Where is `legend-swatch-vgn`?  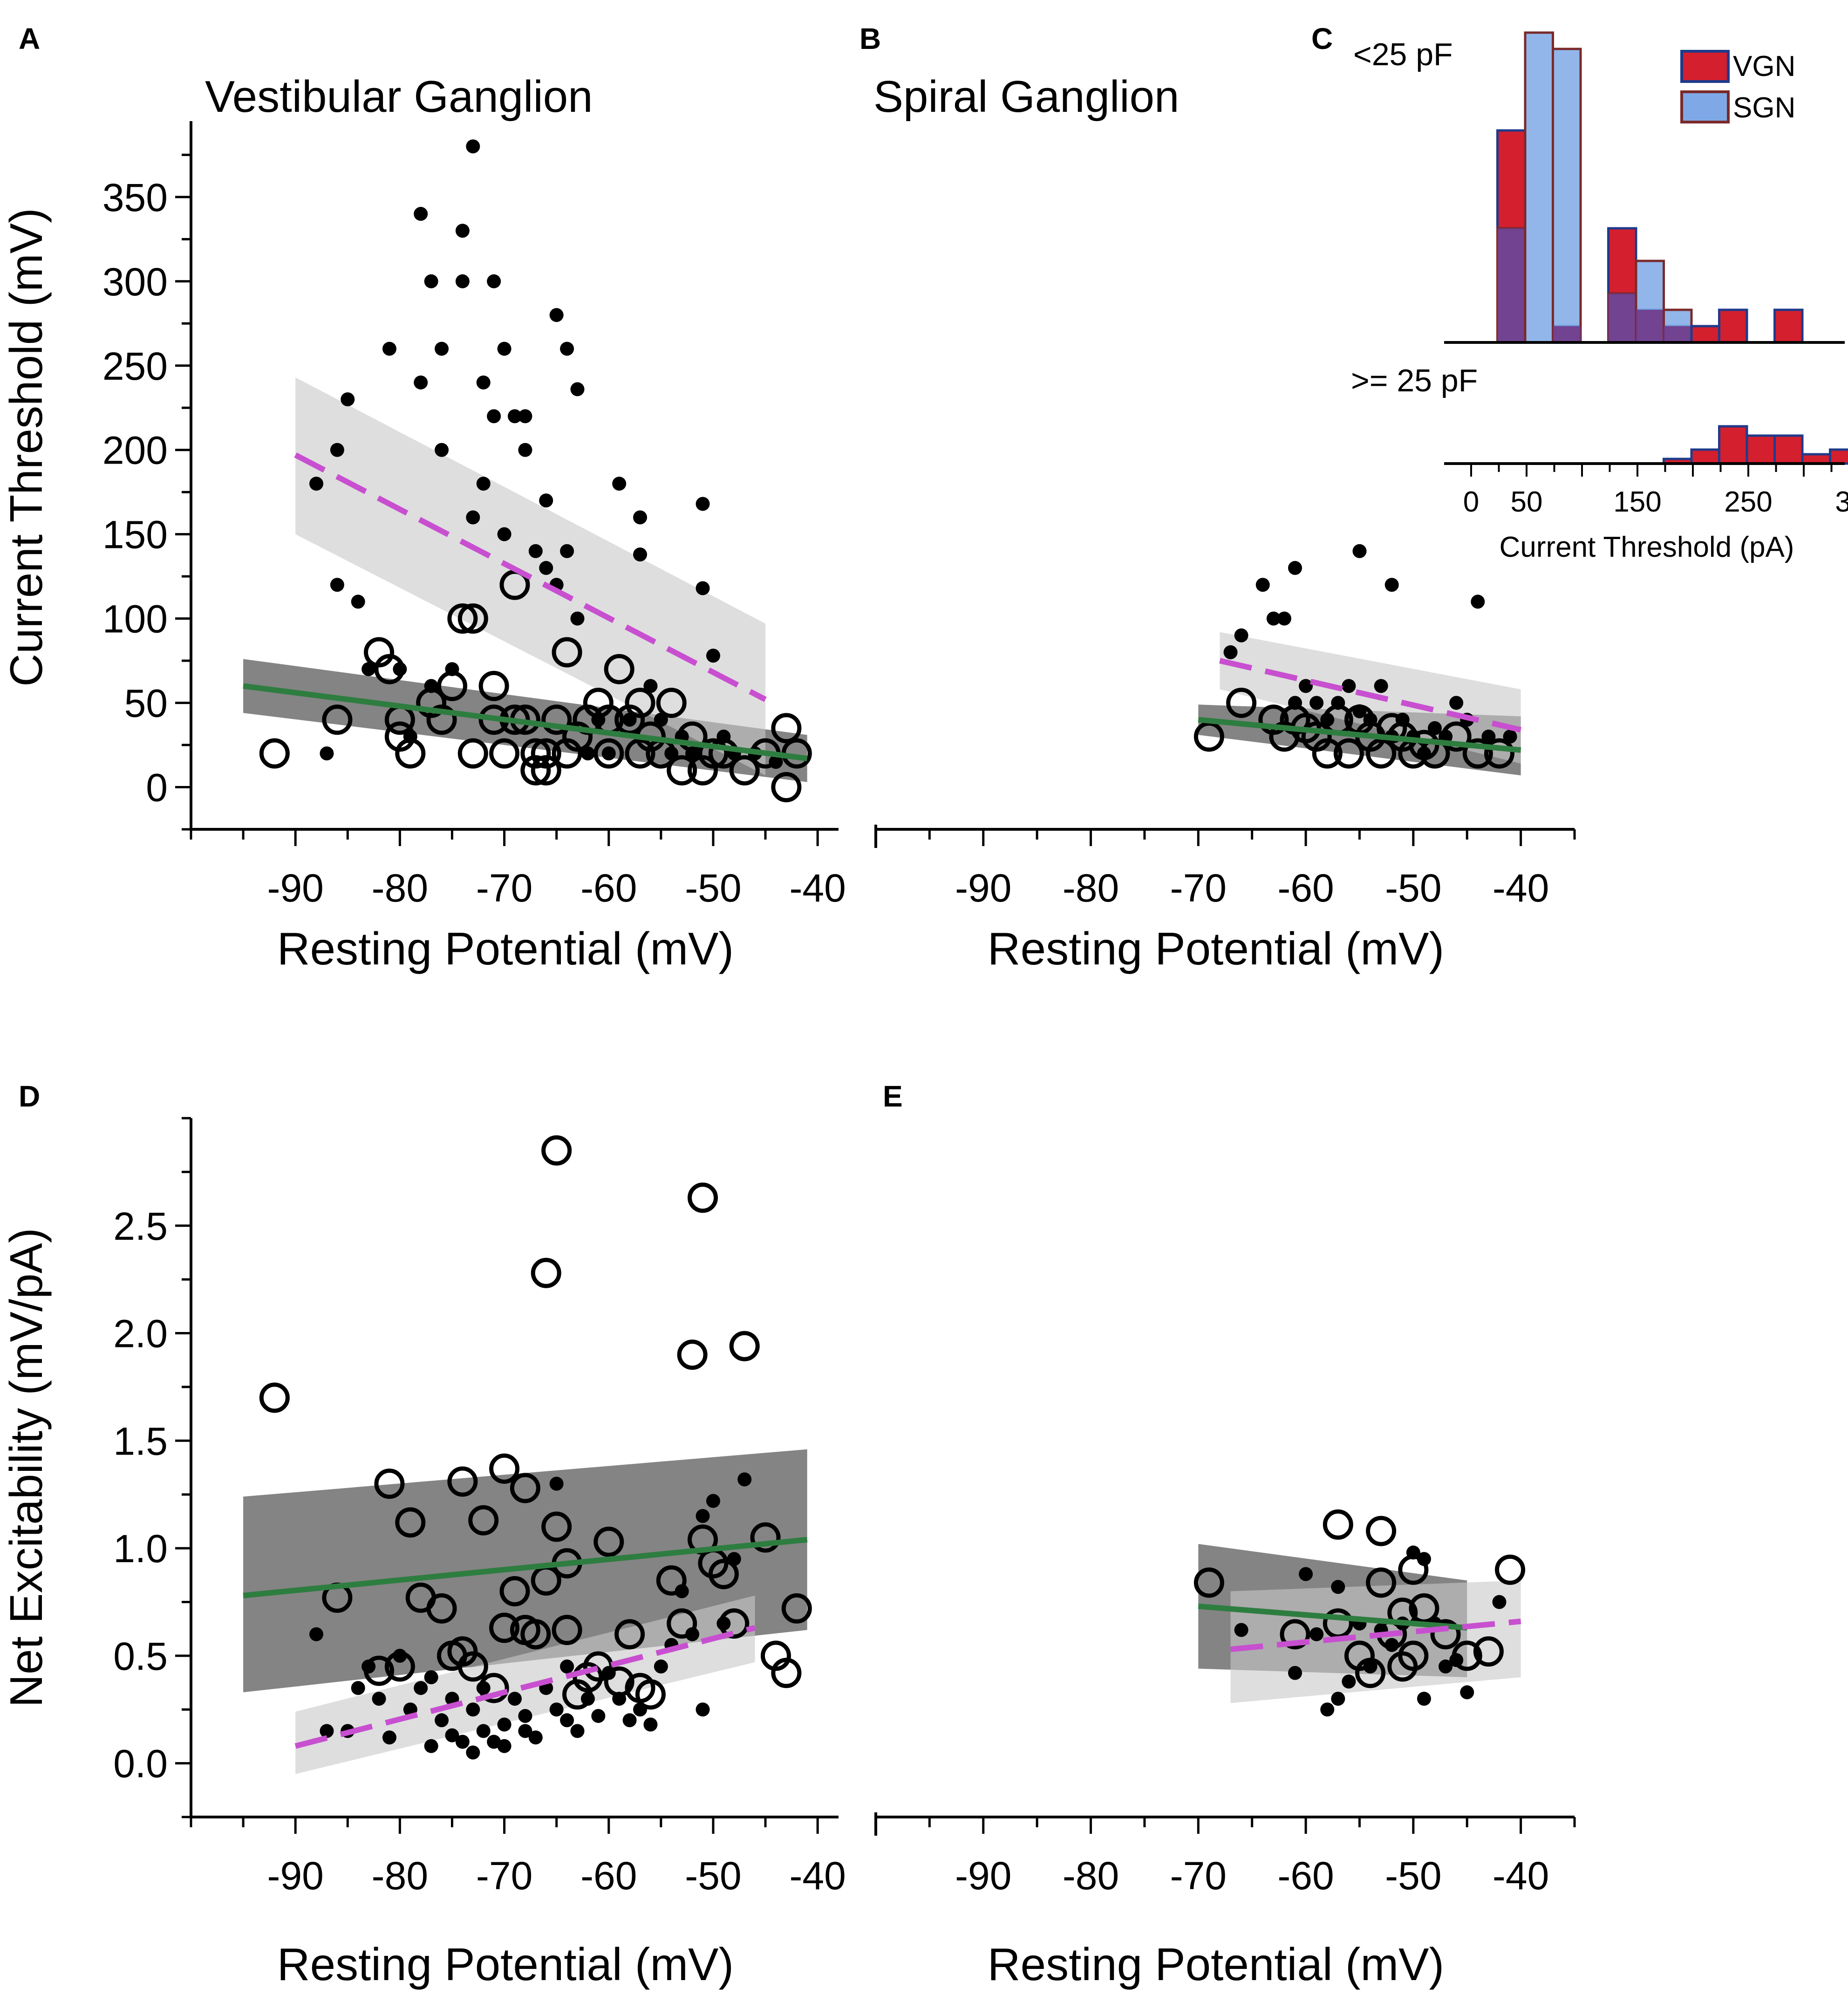
legend-swatch-vgn is located at coordinates (1705, 66).